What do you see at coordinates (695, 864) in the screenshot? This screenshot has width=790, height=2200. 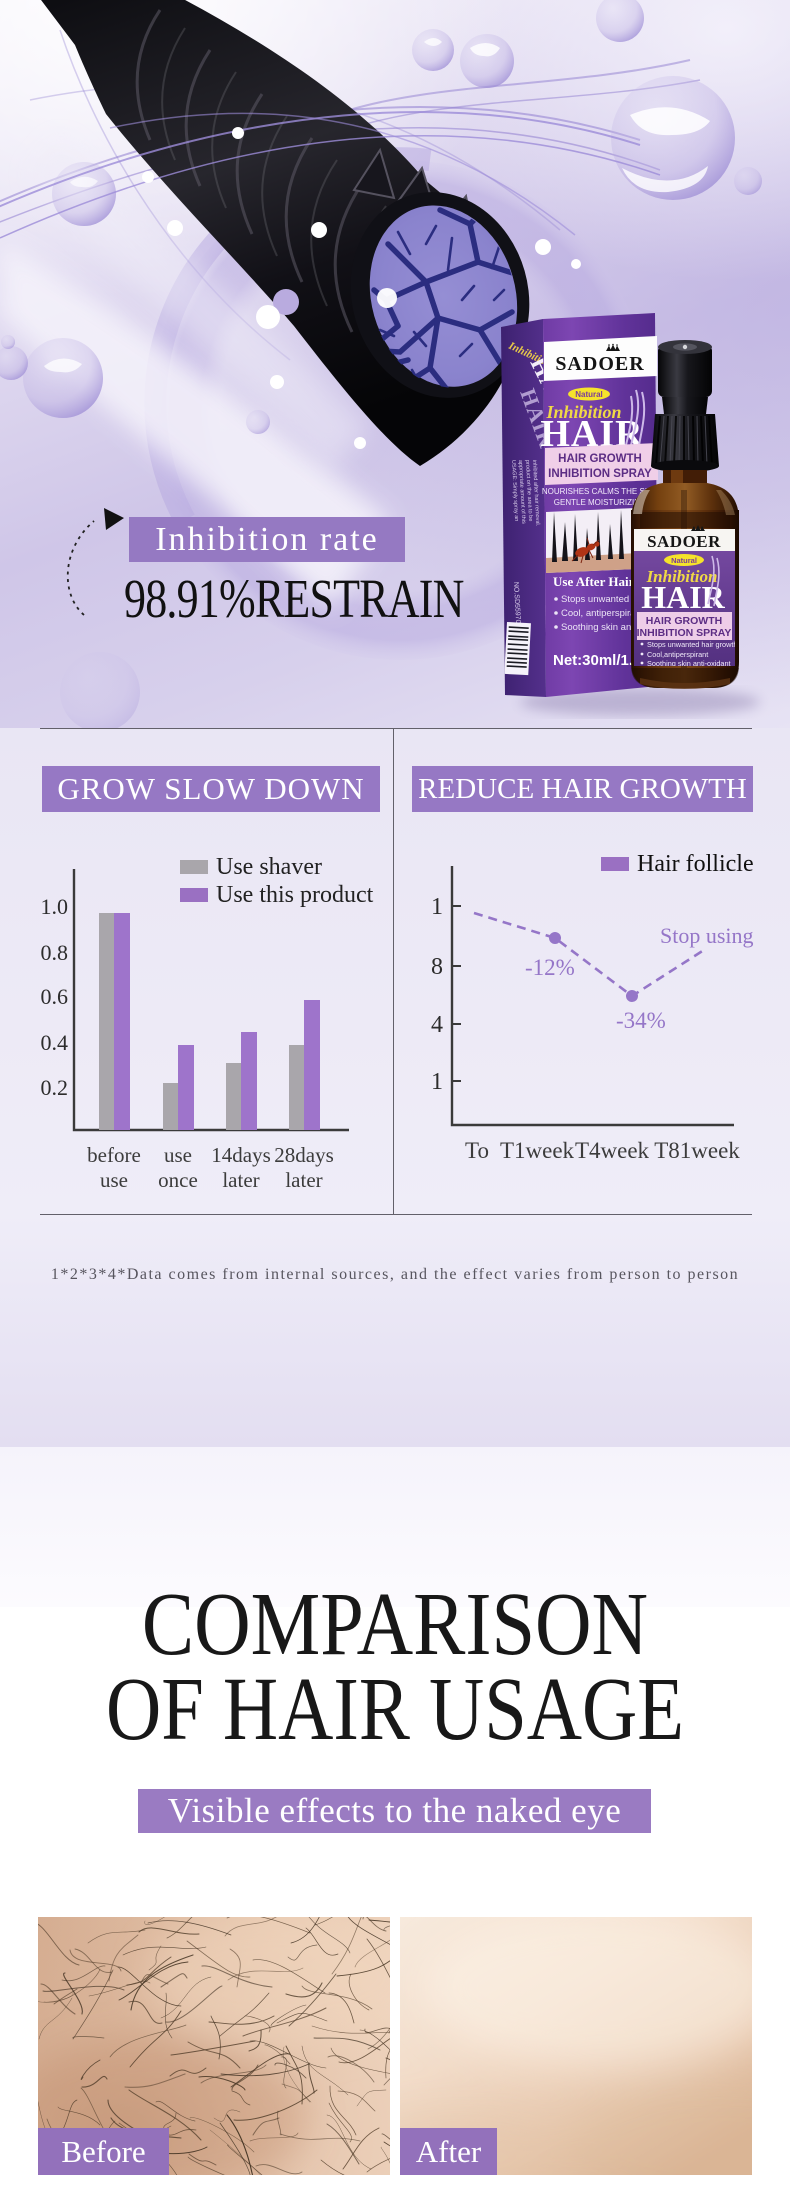 I see `svg-text: Hair follicle` at bounding box center [695, 864].